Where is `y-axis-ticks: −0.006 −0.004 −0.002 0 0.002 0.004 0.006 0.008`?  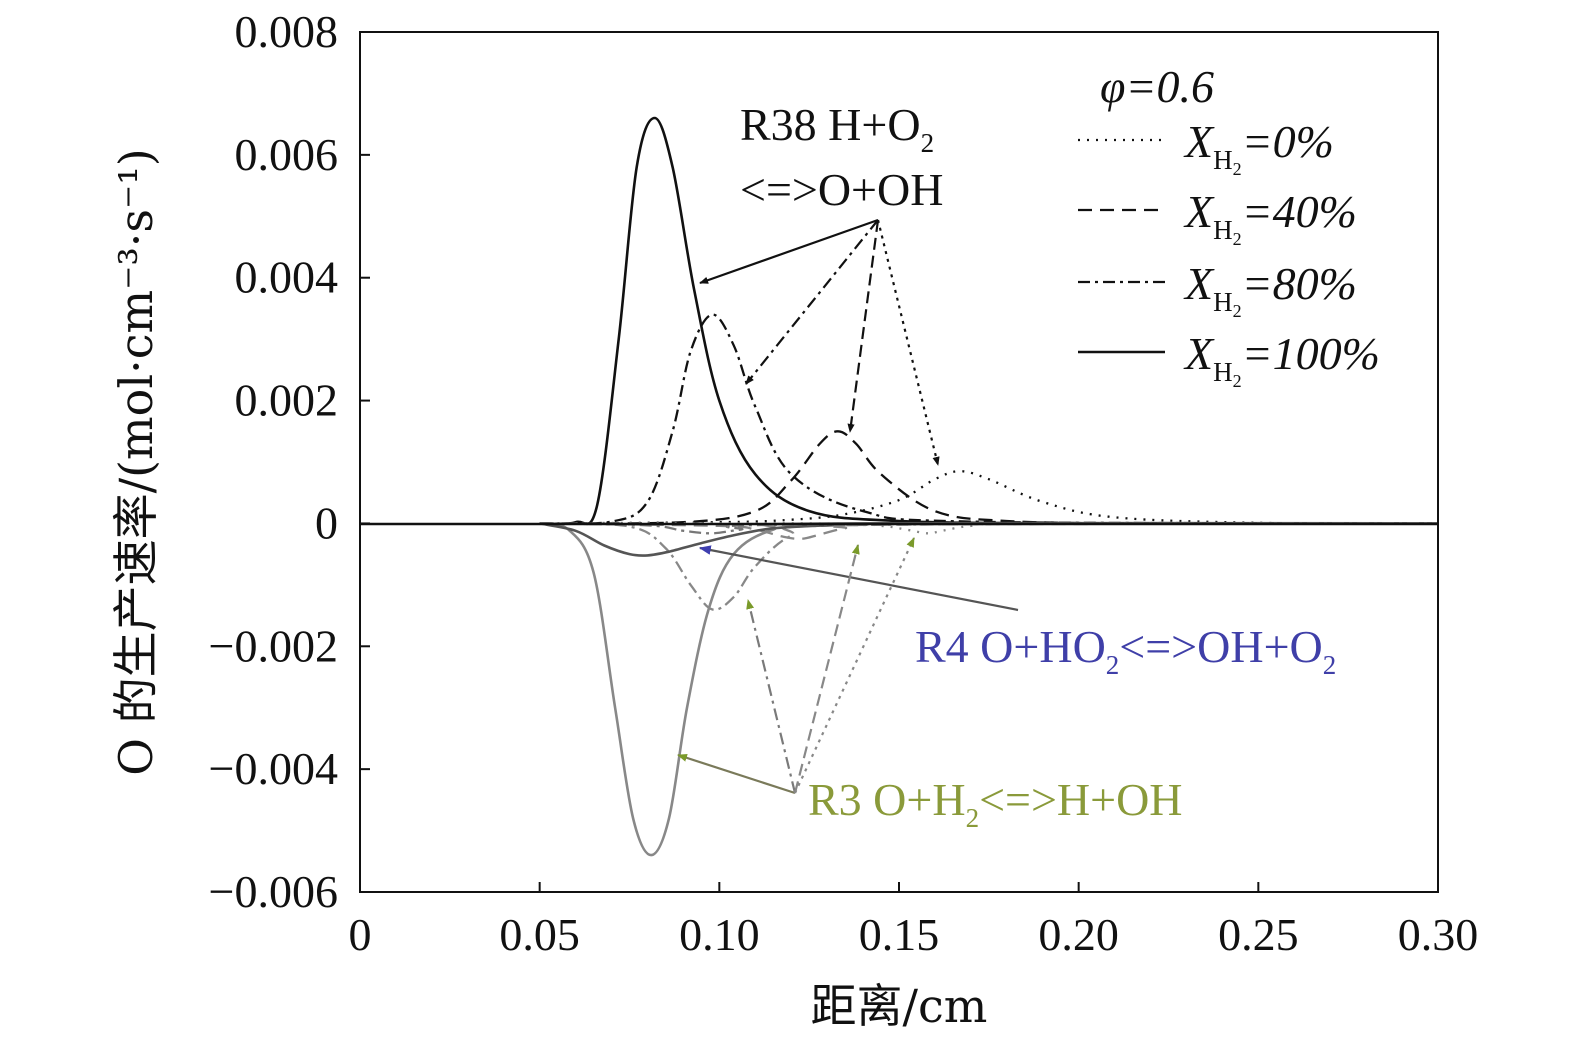
y-axis-ticks: −0.006 −0.004 −0.002 0 0.002 0.004 0.006 0.008 is located at coordinates (289, 461).